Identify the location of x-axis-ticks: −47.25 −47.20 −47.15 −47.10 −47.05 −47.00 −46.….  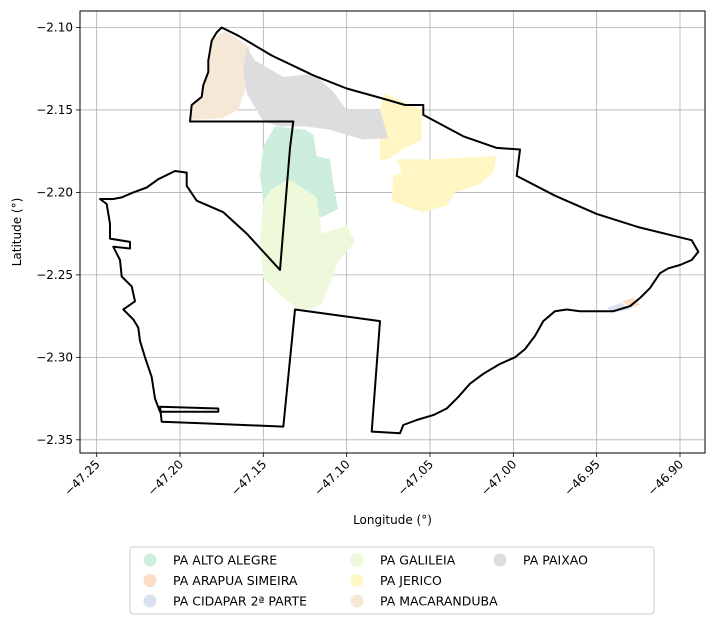
(373, 476).